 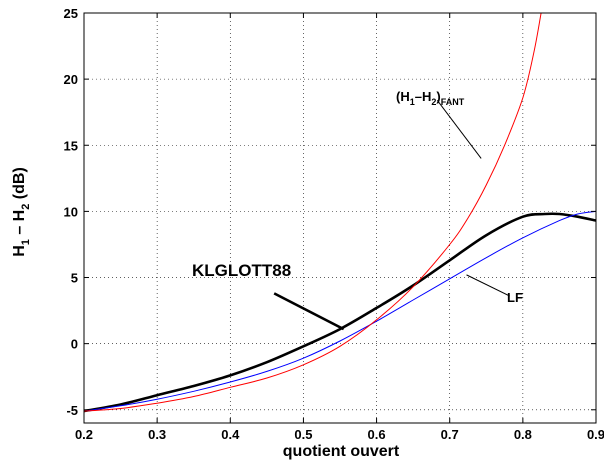 I want to click on x-tick-label: 0.9, so click(x=595, y=434).